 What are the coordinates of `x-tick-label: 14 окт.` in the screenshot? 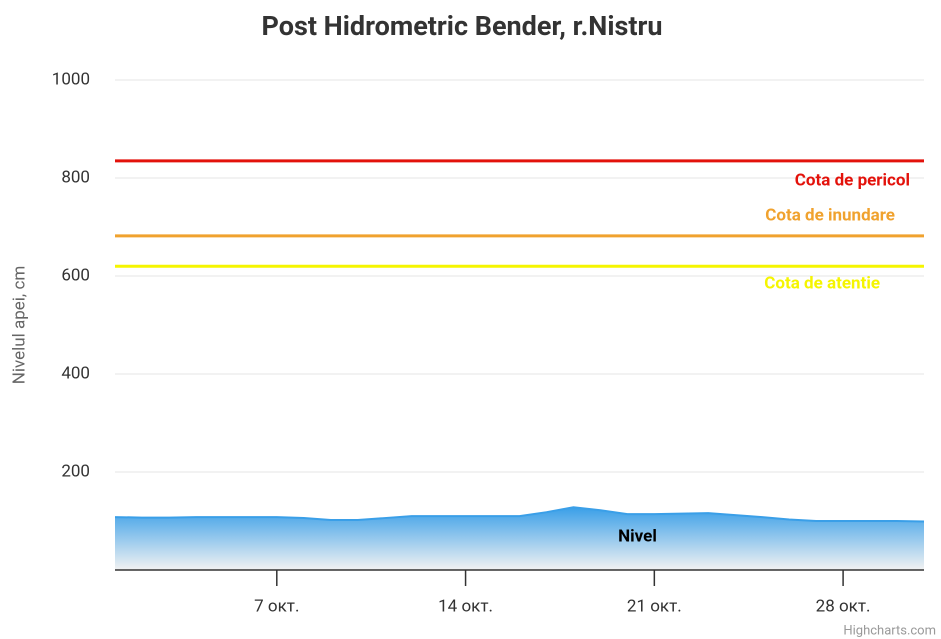 It's located at (465, 606).